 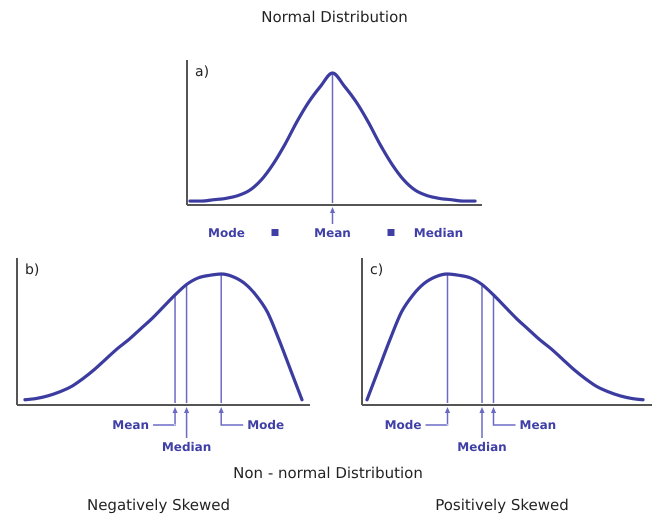 I want to click on annotation: b), so click(x=32, y=270).